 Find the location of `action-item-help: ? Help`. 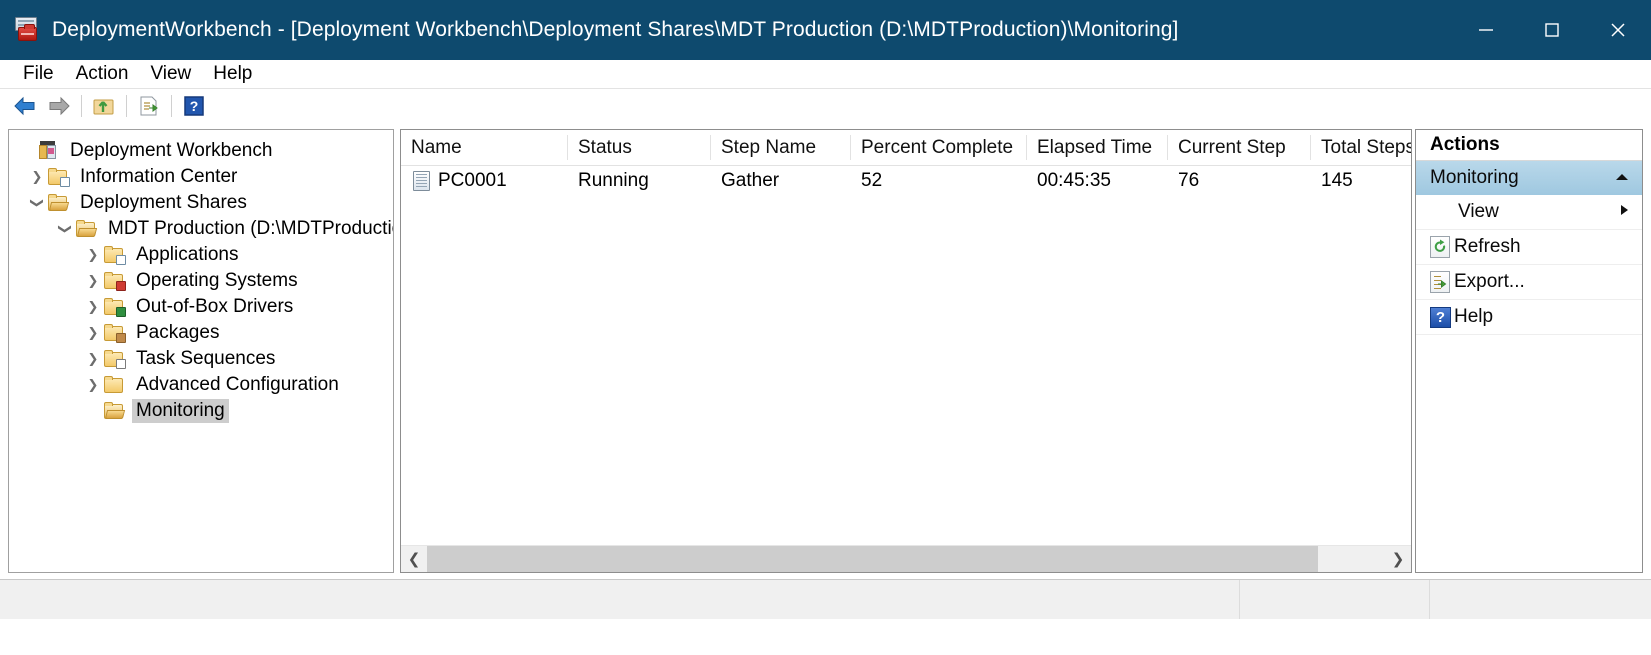

action-item-help: ? Help is located at coordinates (1529, 317).